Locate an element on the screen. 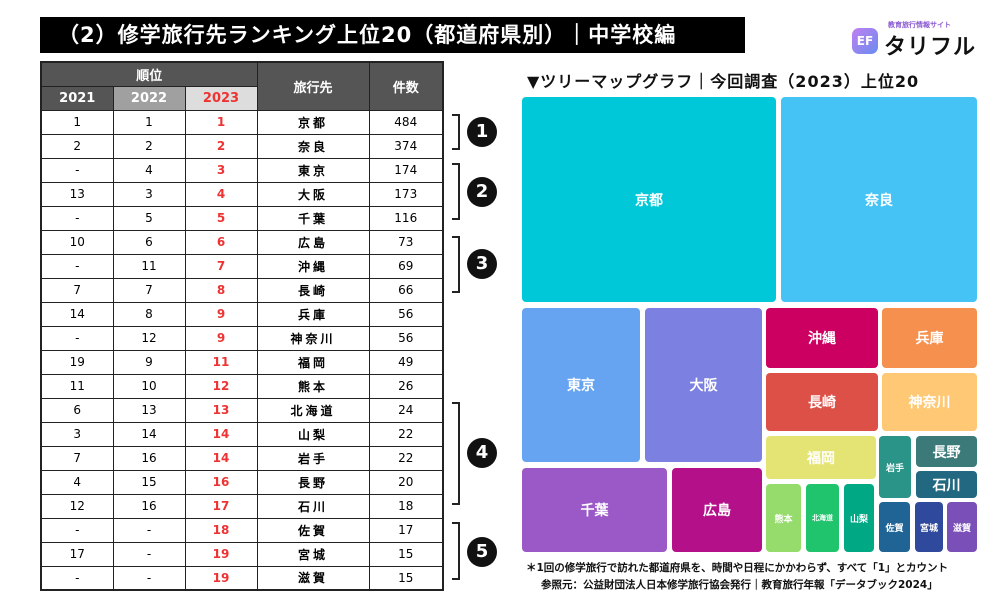 The height and width of the screenshot is (600, 1000). rank-2021: 4 is located at coordinates (77, 482).